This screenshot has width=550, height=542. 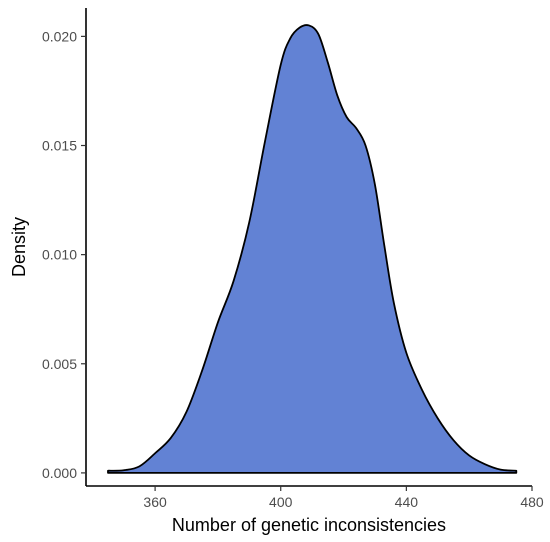 I want to click on x-axis-title: Number of genetic inconsistencies, so click(x=309, y=525).